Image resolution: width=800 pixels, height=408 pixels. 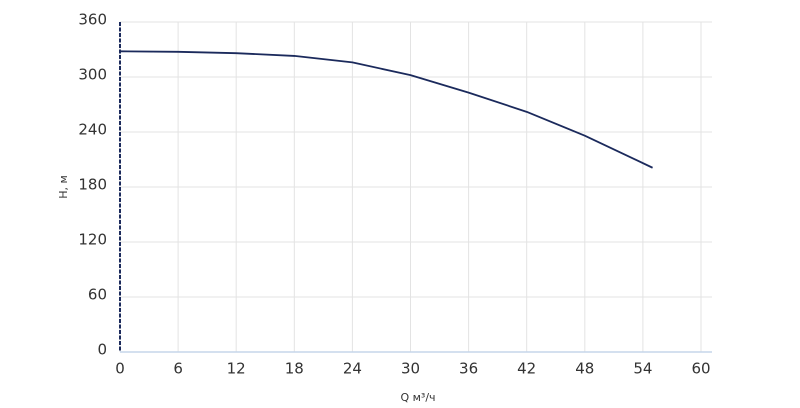 What do you see at coordinates (526, 369) in the screenshot?
I see `x-tick-label: 42` at bounding box center [526, 369].